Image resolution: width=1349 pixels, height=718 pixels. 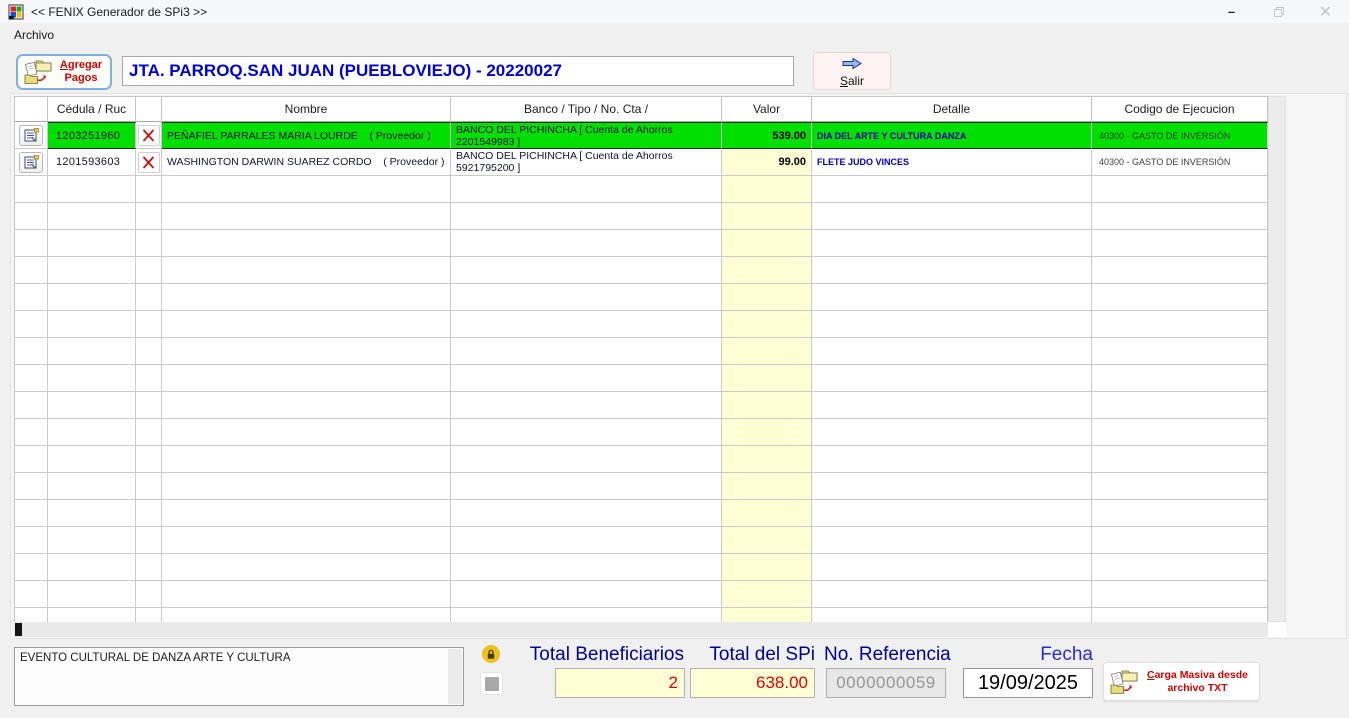 I want to click on hscroll-thumb, so click(x=18, y=629).